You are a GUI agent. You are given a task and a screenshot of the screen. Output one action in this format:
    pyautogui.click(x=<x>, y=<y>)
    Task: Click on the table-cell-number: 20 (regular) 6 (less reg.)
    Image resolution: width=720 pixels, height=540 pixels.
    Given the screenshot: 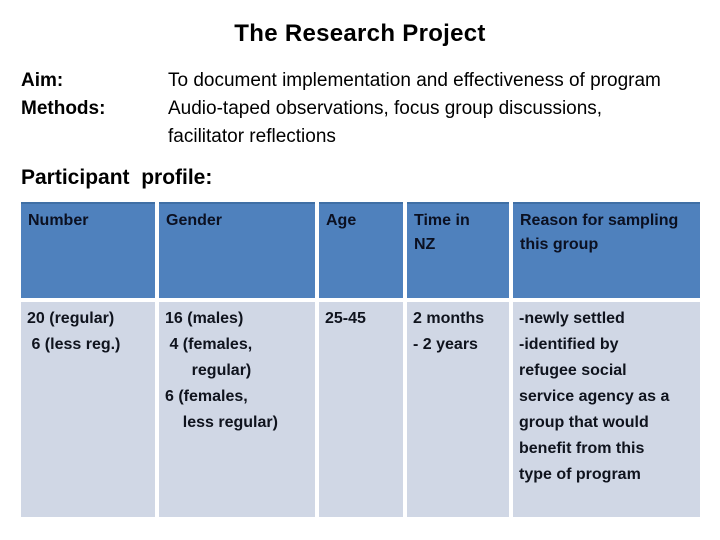 What is the action you would take?
    pyautogui.click(x=88, y=409)
    